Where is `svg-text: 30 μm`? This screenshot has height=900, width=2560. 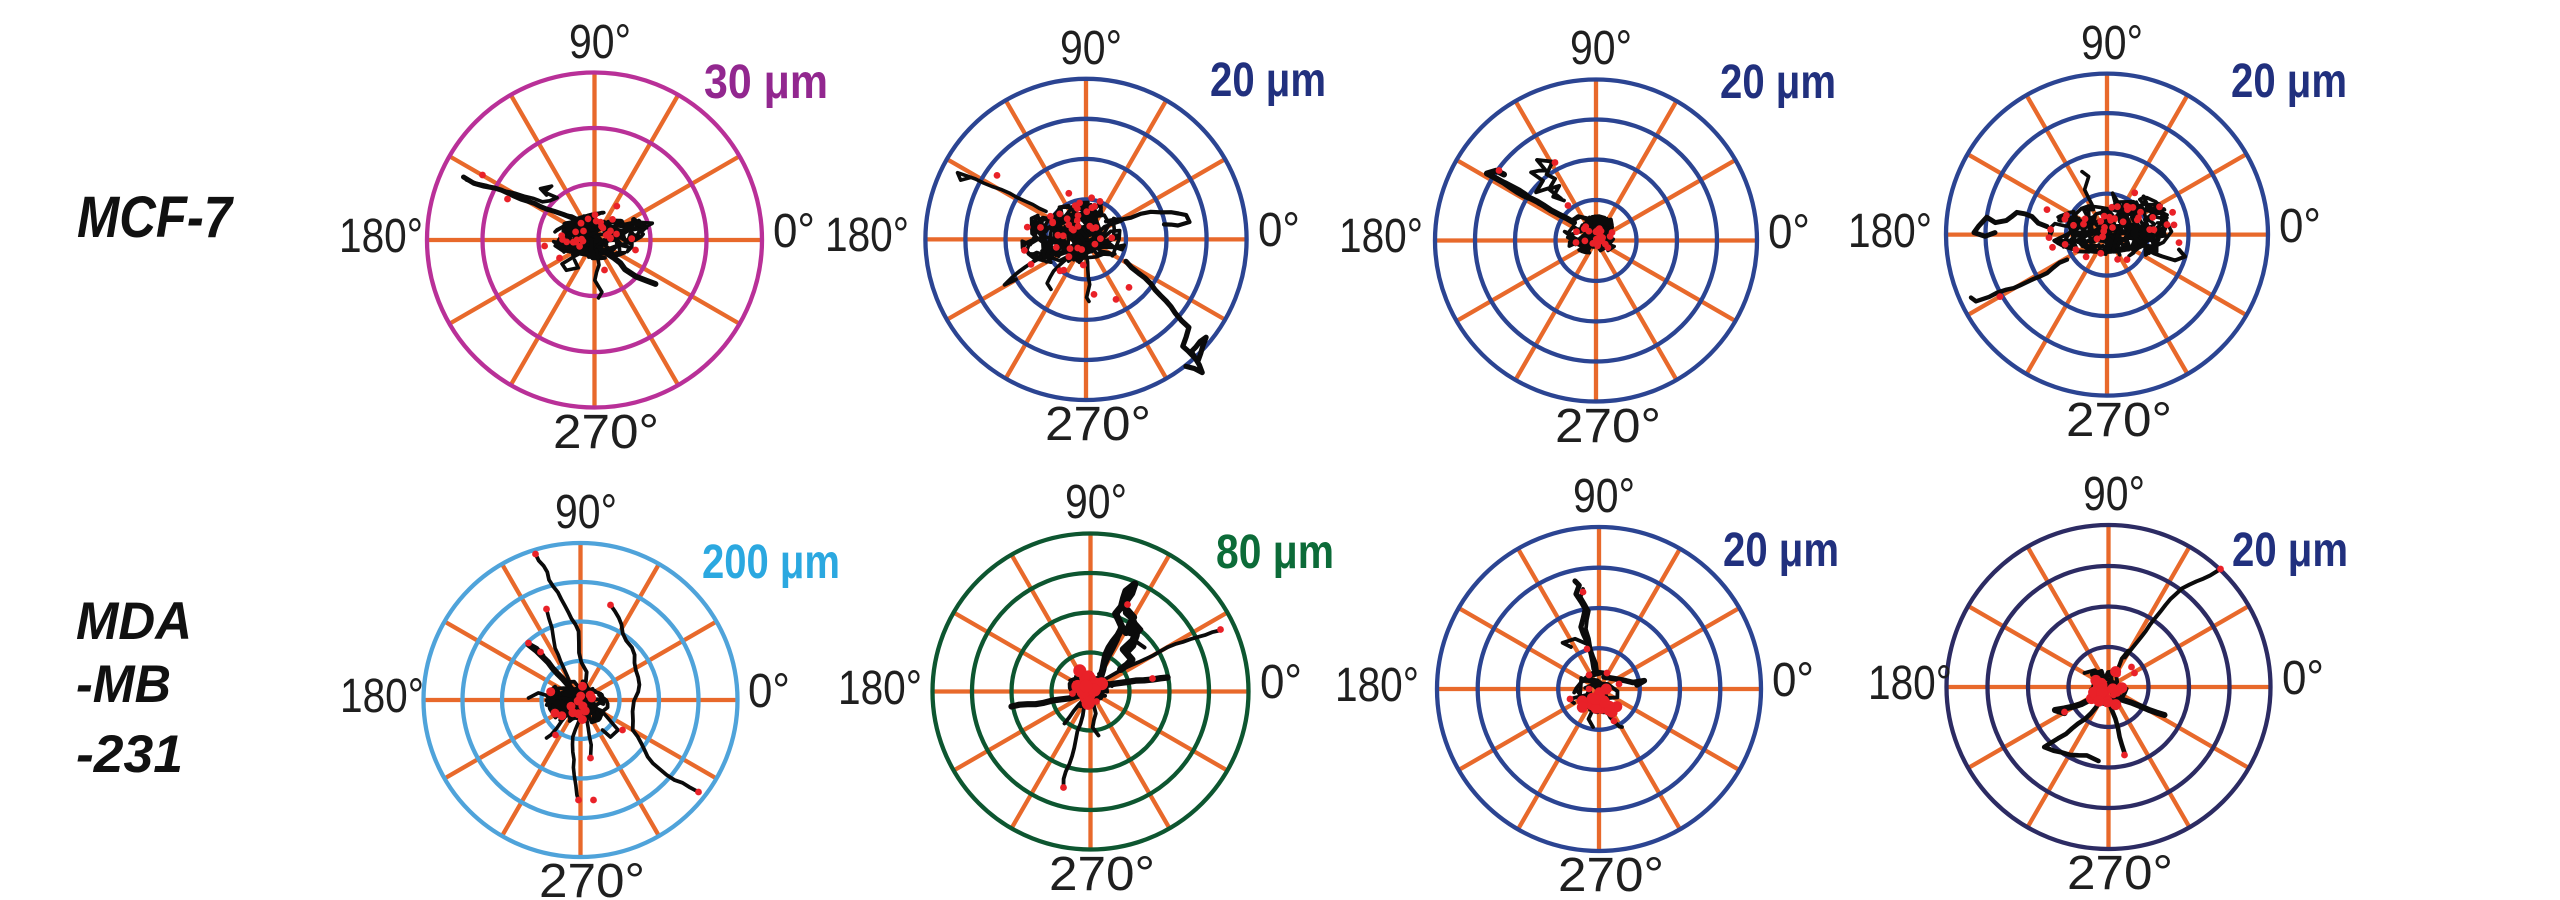
svg-text: 30 μm is located at coordinates (766, 82).